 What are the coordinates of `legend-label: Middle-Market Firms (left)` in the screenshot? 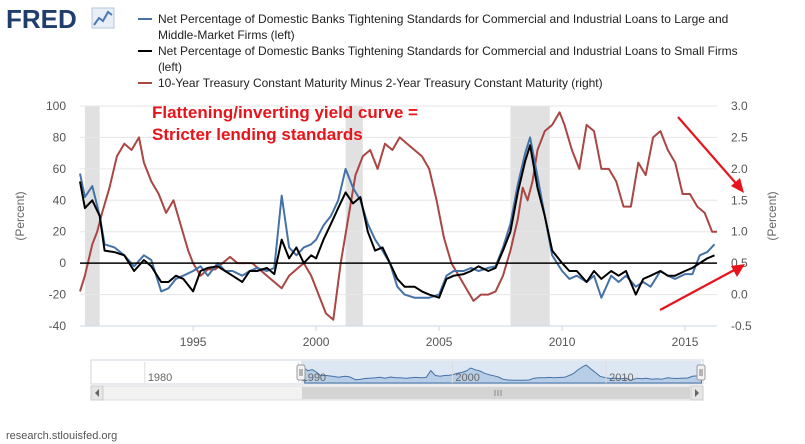 It's located at (226, 35).